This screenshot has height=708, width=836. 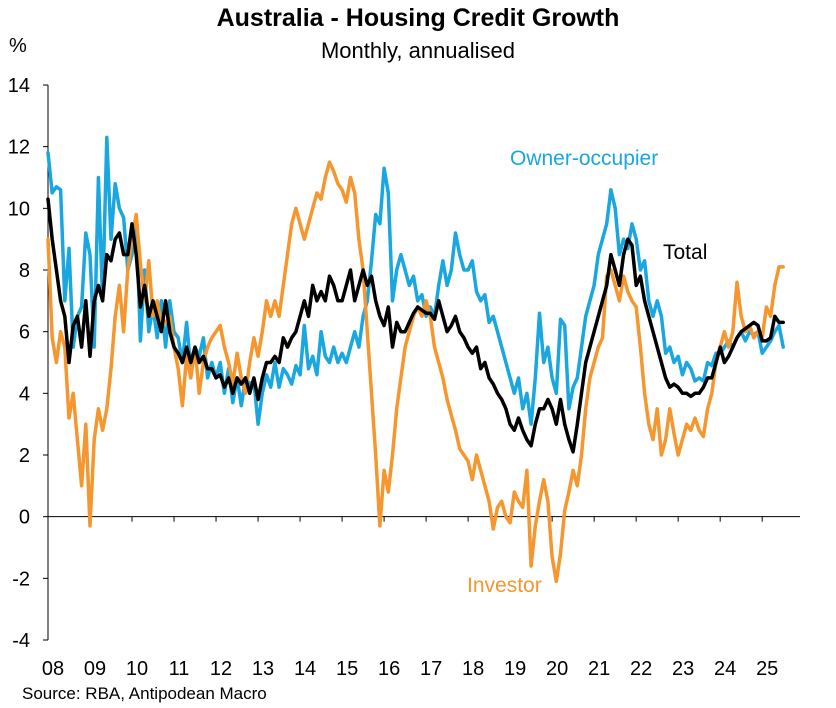 I want to click on chart-source: Source: RBA, Antipodean Macro, so click(x=144, y=693).